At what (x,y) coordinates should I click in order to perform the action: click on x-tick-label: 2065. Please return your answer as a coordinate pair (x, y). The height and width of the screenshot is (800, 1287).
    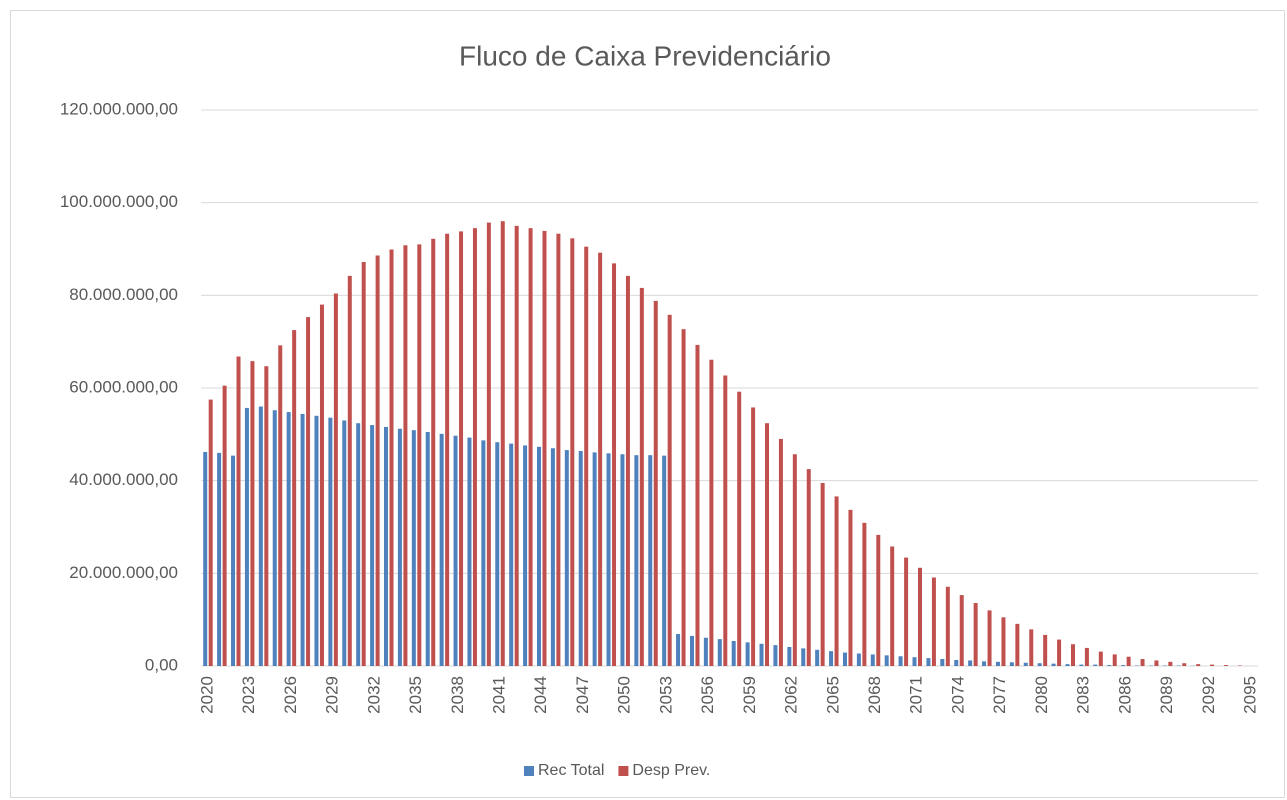
    Looking at the image, I should click on (832, 695).